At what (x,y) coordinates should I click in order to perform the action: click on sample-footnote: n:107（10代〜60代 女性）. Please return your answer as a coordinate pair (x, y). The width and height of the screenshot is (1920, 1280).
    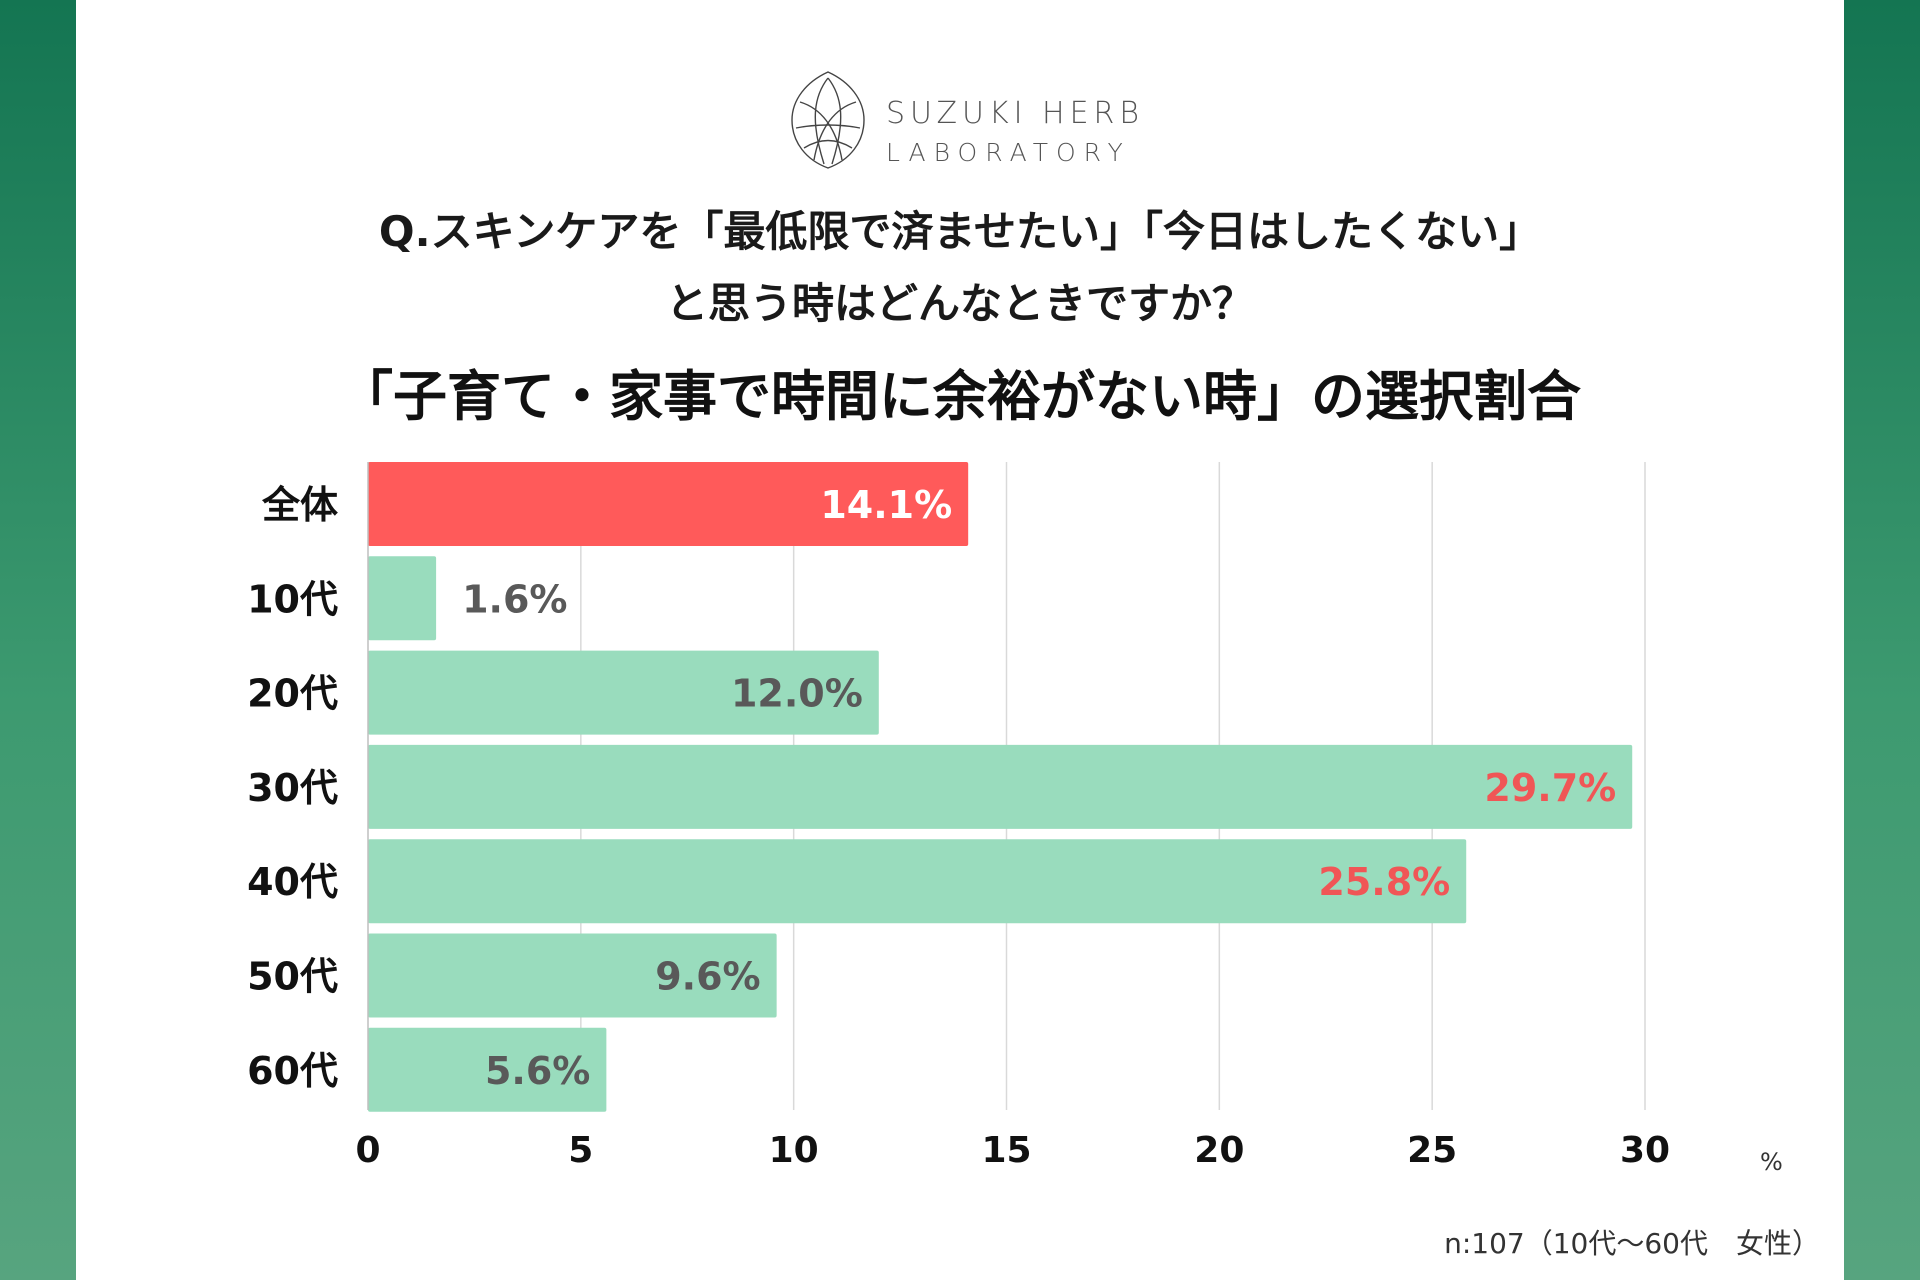
    Looking at the image, I should click on (1632, 1243).